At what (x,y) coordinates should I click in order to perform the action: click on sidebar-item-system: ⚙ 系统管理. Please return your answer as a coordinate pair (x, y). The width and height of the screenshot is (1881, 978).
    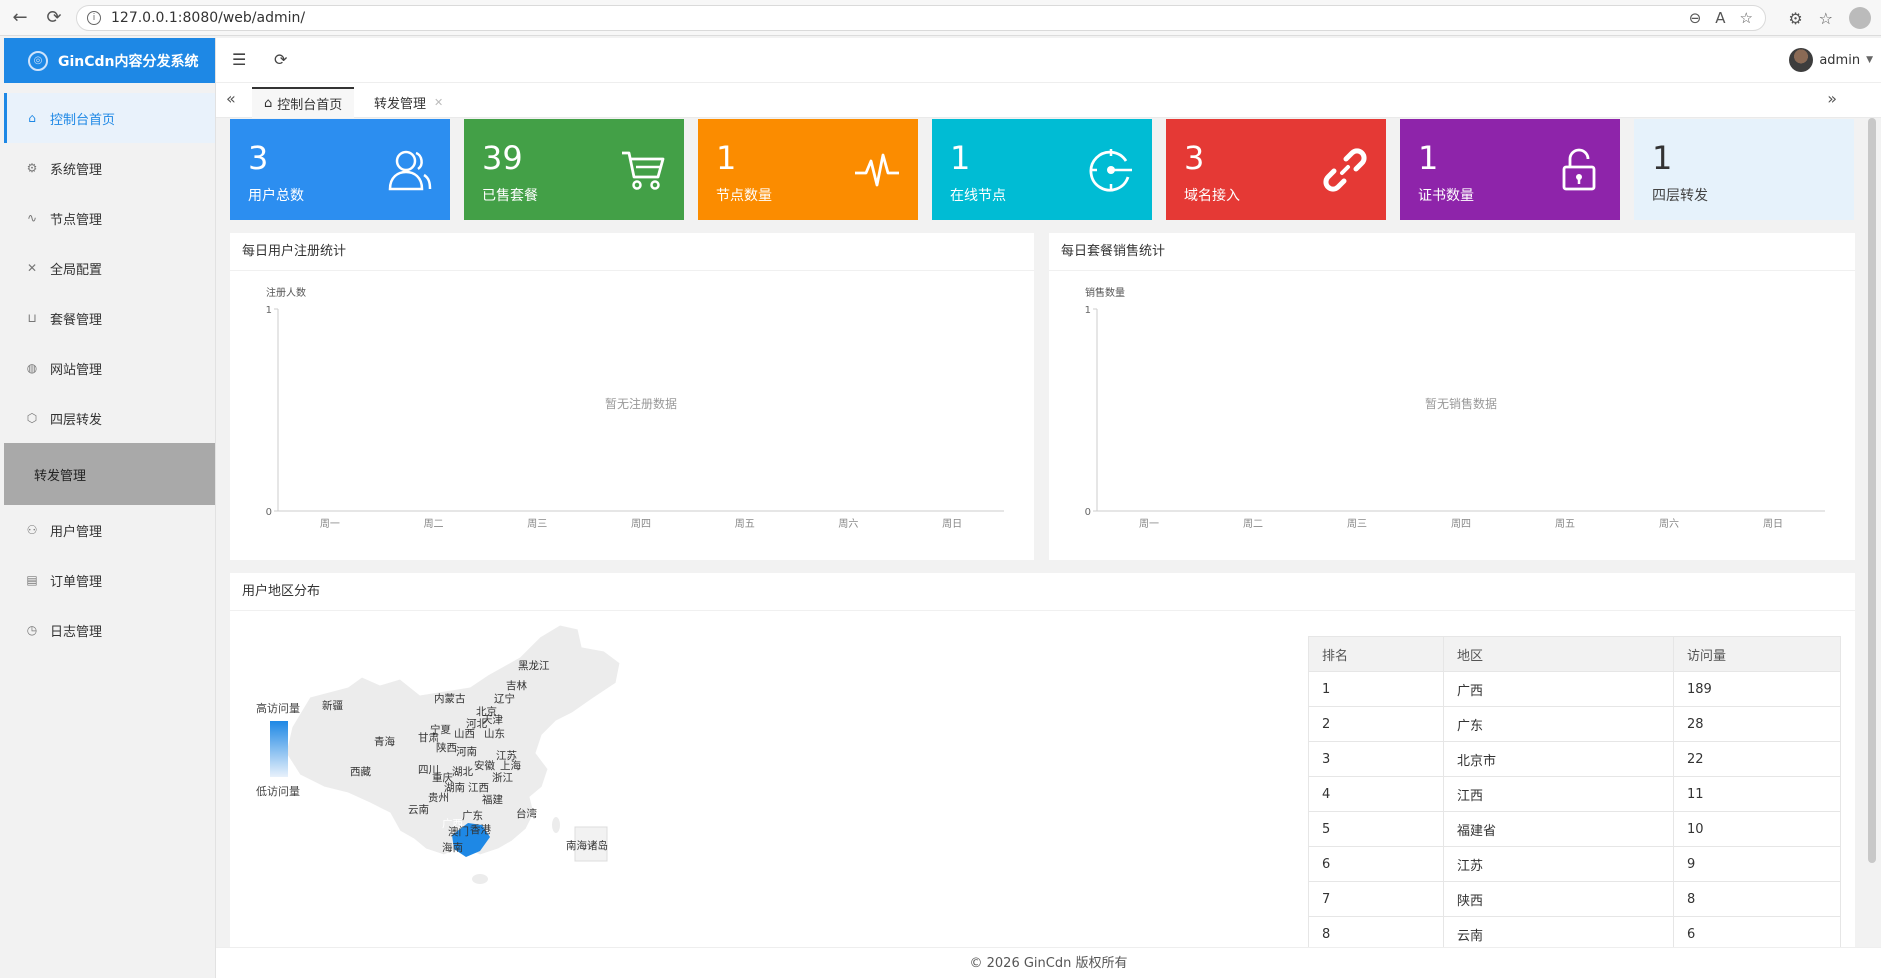
    Looking at the image, I should click on (109, 168).